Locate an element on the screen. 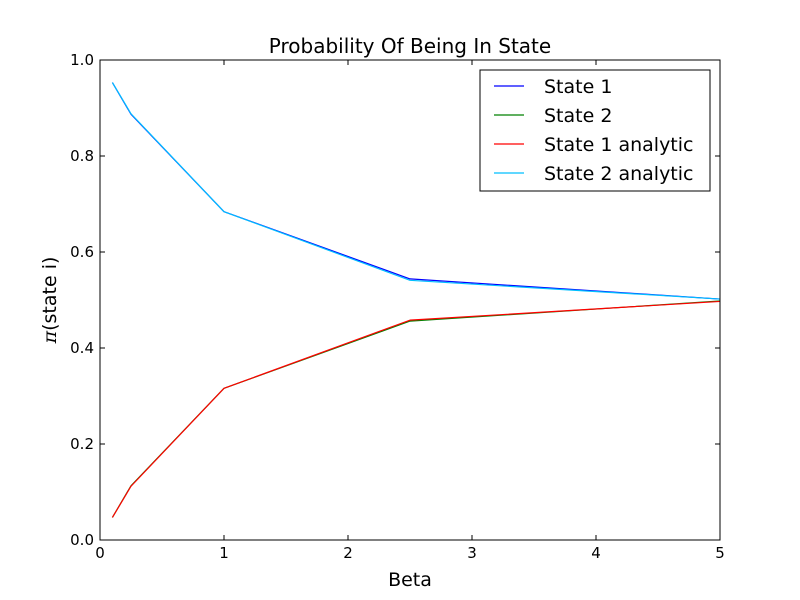 The width and height of the screenshot is (800, 600). y-tick-label-0: 0.0 is located at coordinates (82, 540).